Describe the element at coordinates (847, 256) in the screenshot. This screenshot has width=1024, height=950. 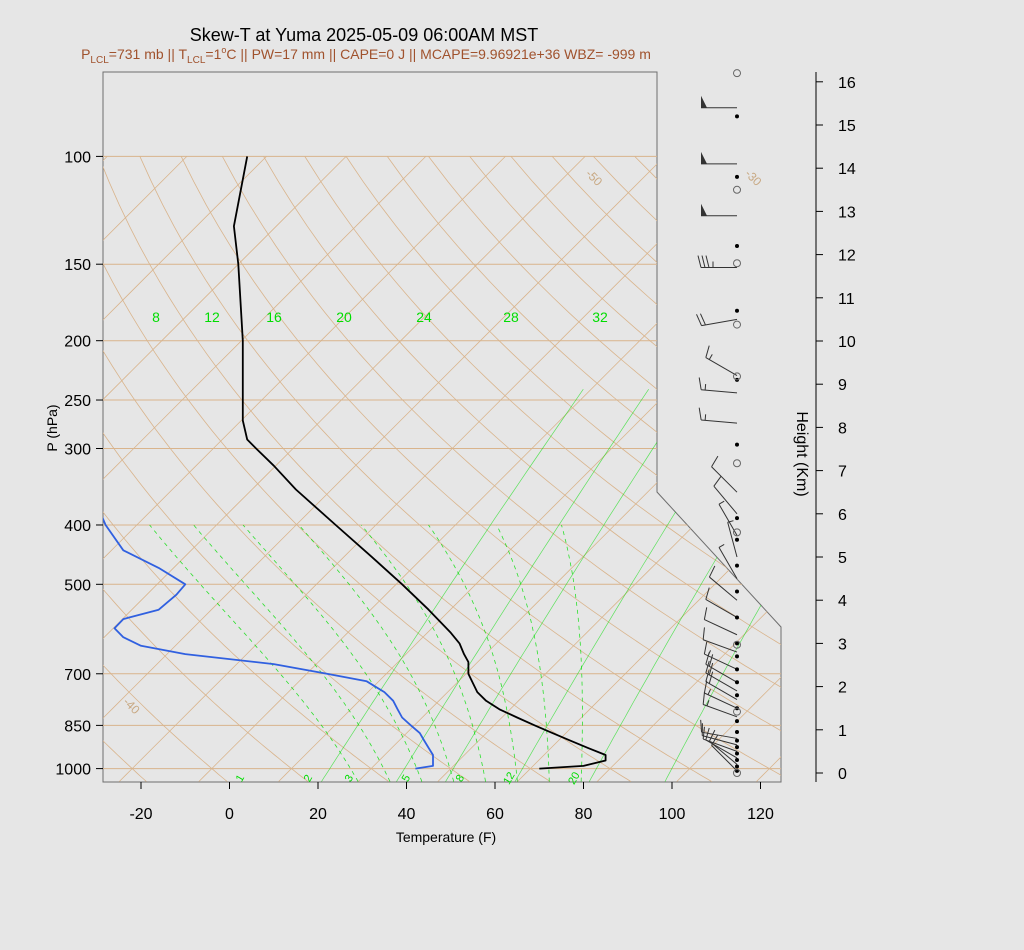
I see `height-tick-label: 12` at that location.